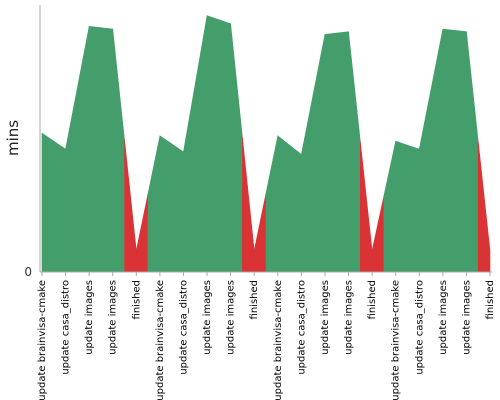 The image size is (500, 400). What do you see at coordinates (28, 272) in the screenshot?
I see `y-tick-label: 0` at bounding box center [28, 272].